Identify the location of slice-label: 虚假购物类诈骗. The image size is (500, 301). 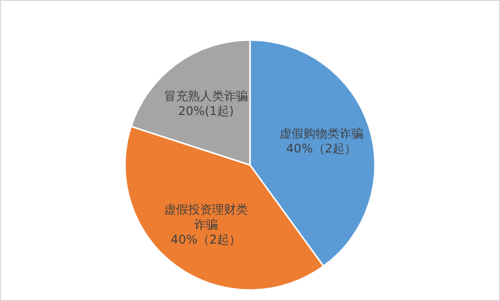
(321, 133).